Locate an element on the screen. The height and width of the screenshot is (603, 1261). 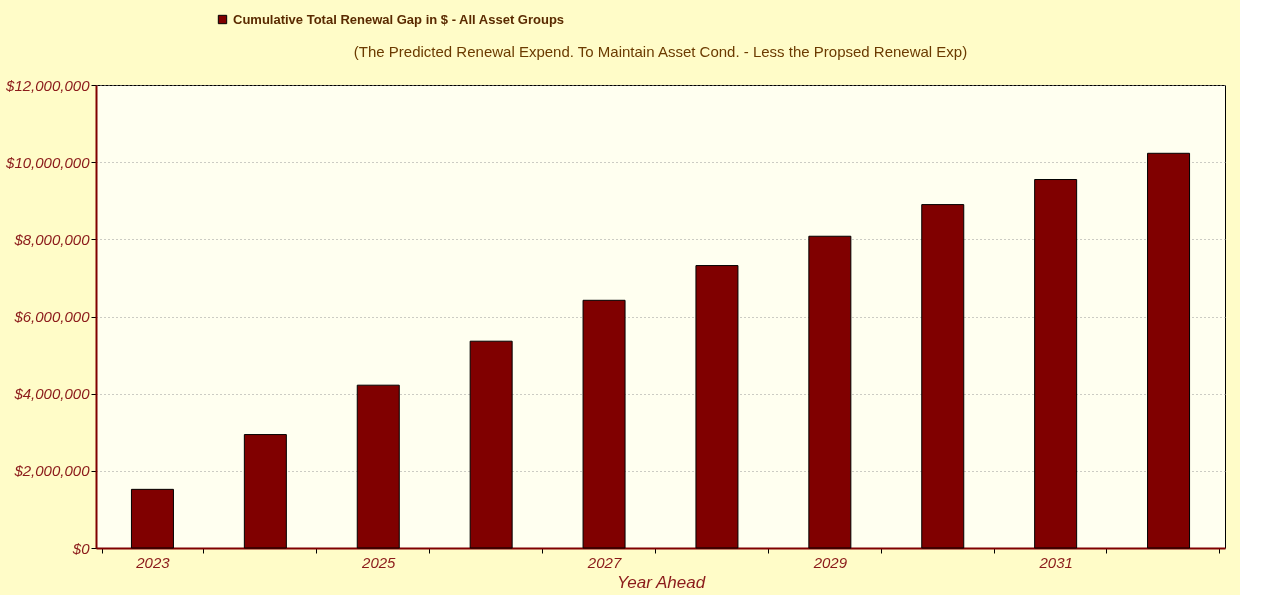
x-tick-label: 2023 is located at coordinates (153, 562).